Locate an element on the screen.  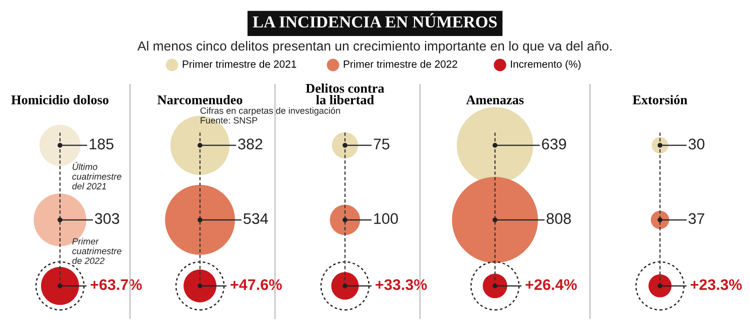
data-label: +47.6% is located at coordinates (256, 284).